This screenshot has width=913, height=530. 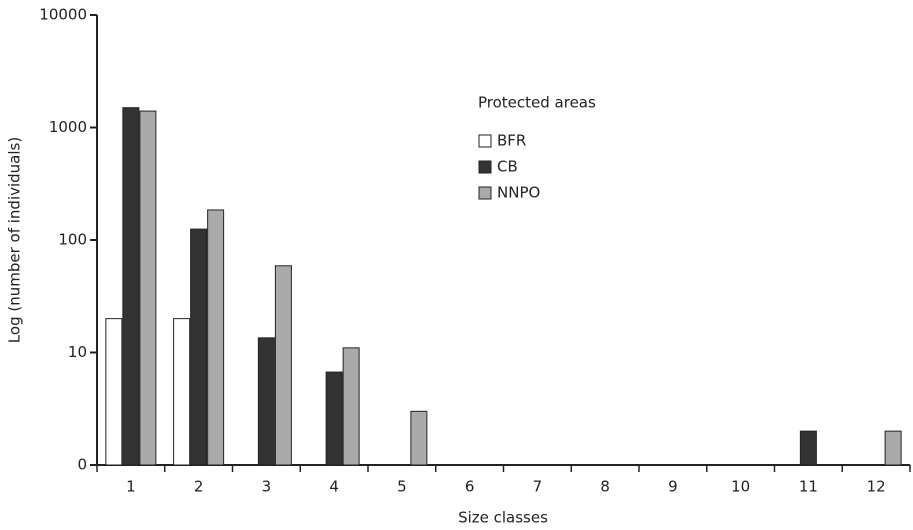 I want to click on y-tick-label: 1000, so click(x=68, y=127).